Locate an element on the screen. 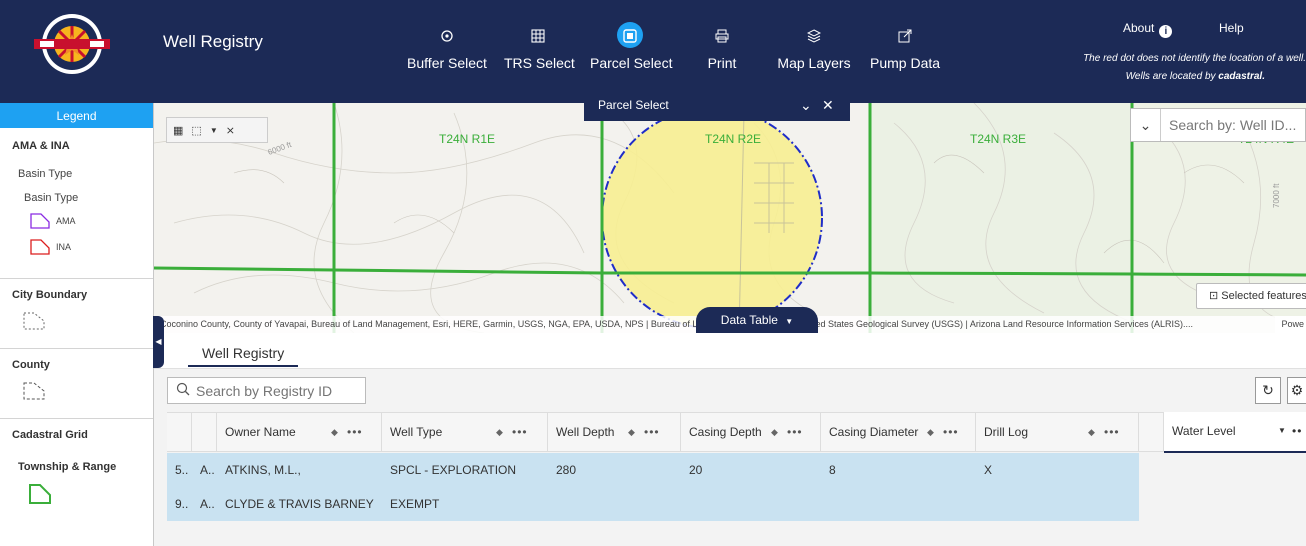 The image size is (1306, 546). search-icon is located at coordinates (183, 390).